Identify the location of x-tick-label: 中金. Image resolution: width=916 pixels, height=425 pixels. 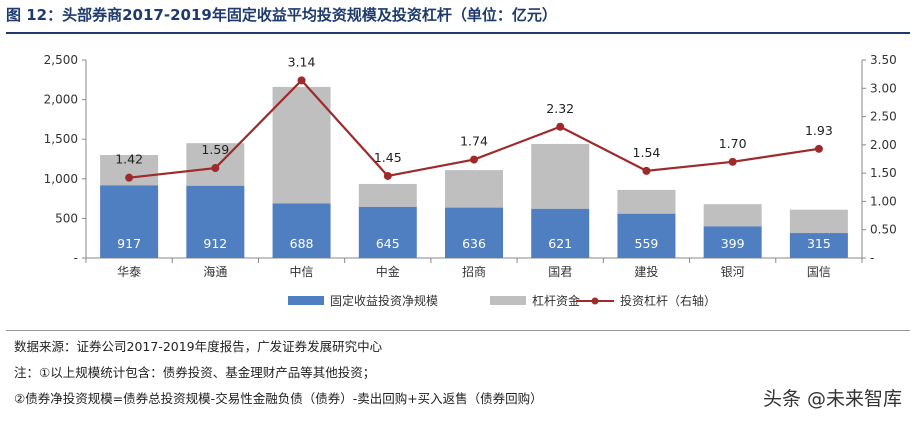
(388, 271).